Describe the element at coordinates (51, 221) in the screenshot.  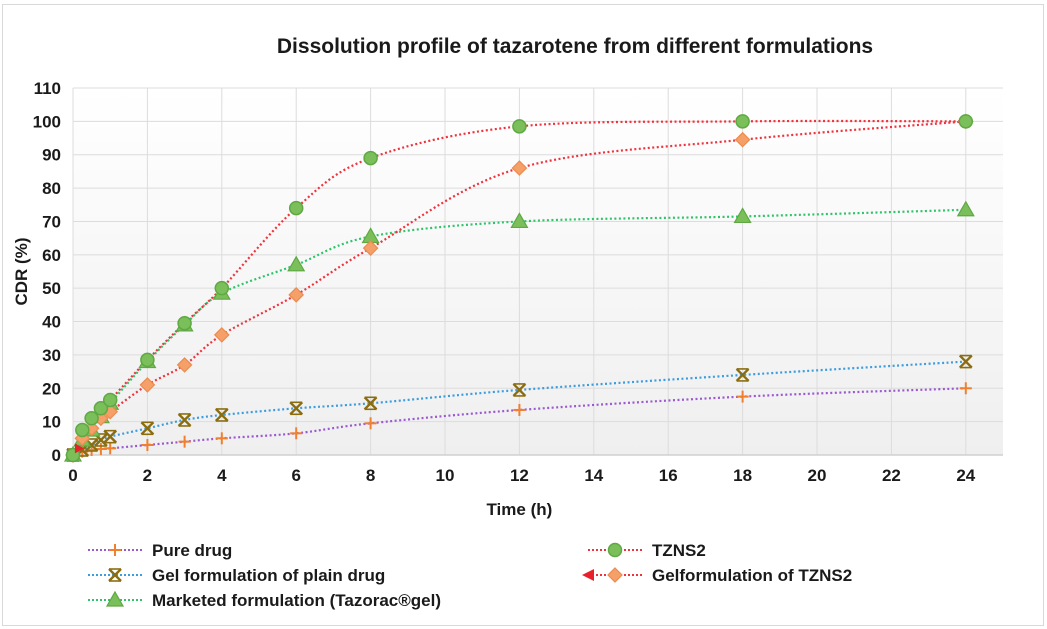
I see `y-tick-label: 70` at that location.